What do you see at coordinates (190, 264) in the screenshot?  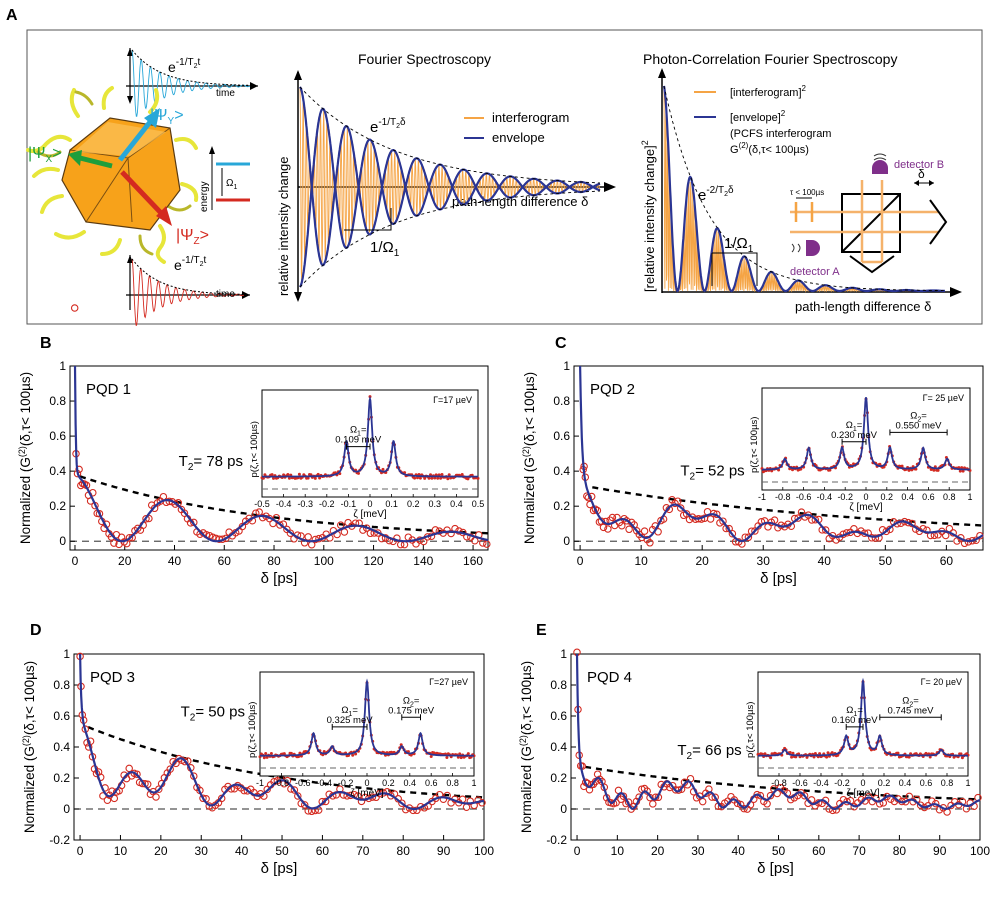 I see `bottom-decay-label: e-1/T2t` at bounding box center [190, 264].